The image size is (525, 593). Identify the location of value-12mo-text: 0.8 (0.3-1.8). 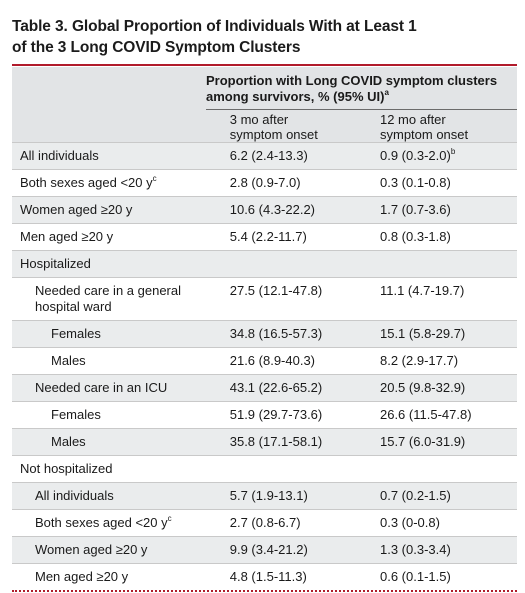
(415, 236).